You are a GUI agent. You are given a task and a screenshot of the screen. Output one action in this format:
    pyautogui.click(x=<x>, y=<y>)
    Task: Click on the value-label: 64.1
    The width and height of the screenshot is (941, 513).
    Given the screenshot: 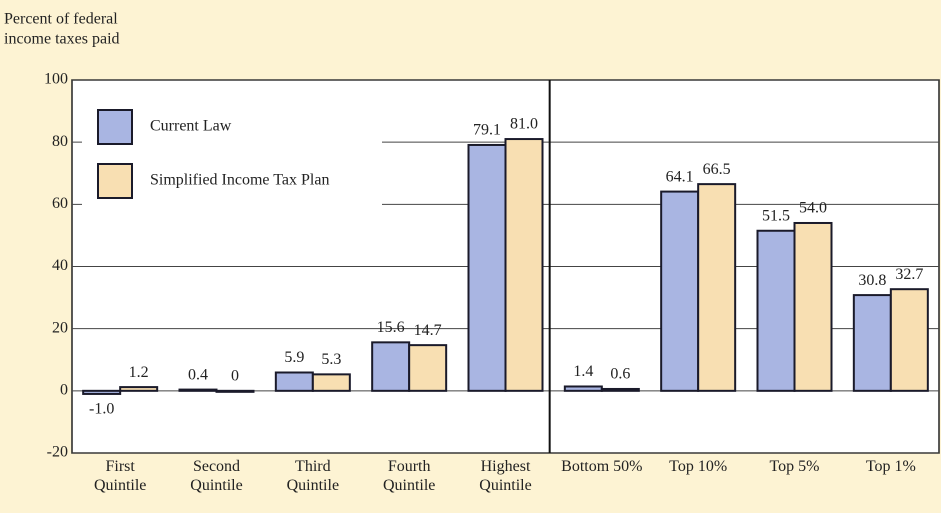 What is the action you would take?
    pyautogui.click(x=680, y=176)
    